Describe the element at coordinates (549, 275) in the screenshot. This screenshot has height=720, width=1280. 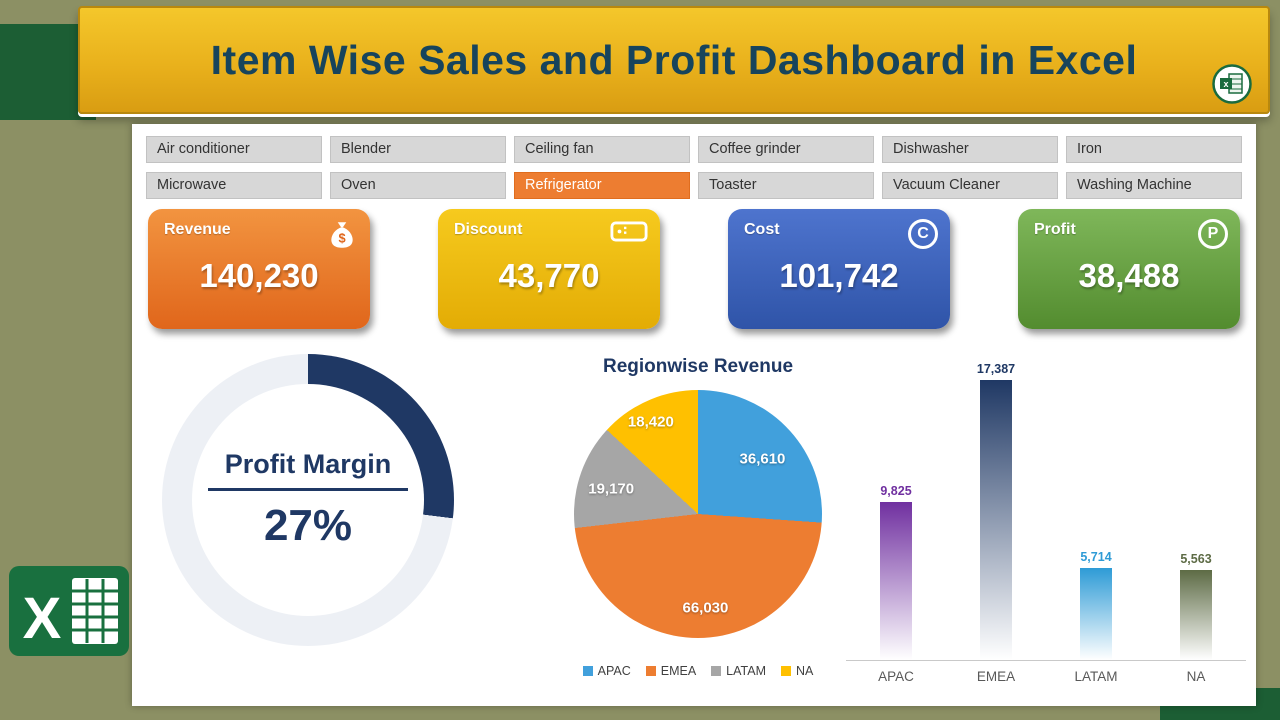
I see `kpi-value: 43,770` at that location.